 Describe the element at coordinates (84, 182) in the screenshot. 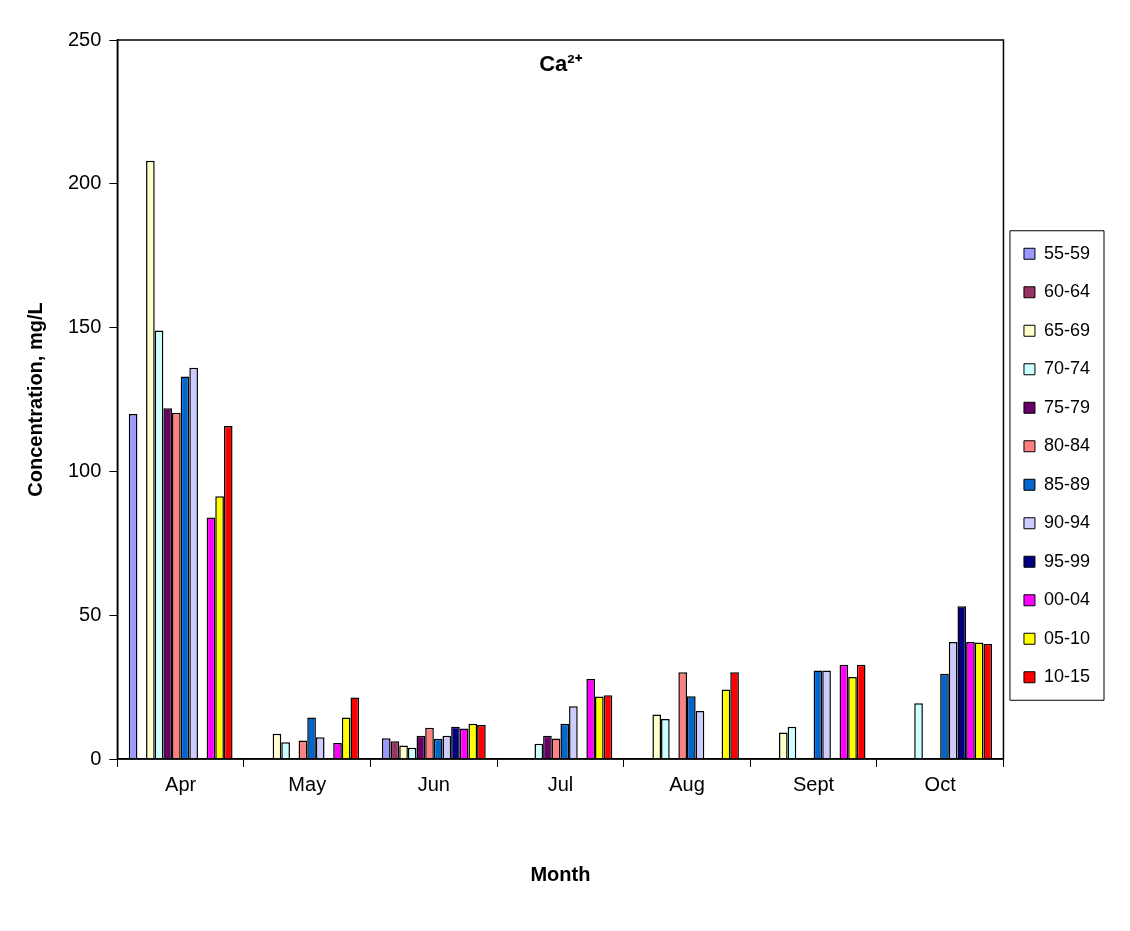

I see `y-tick-label: 200` at that location.